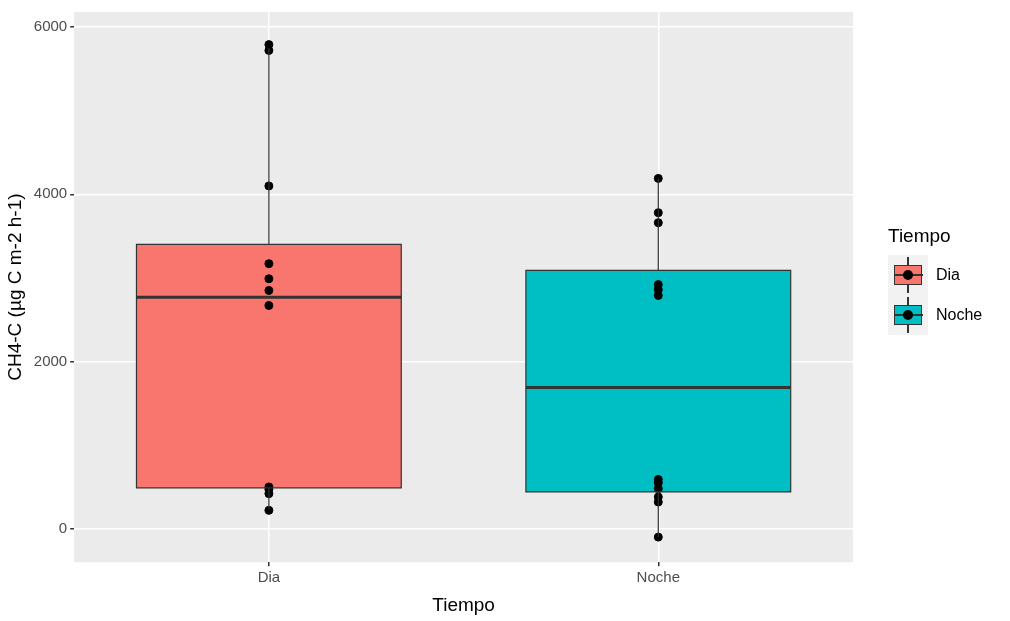  Describe the element at coordinates (920, 236) in the screenshot. I see `legend-title: Tiempo` at that location.